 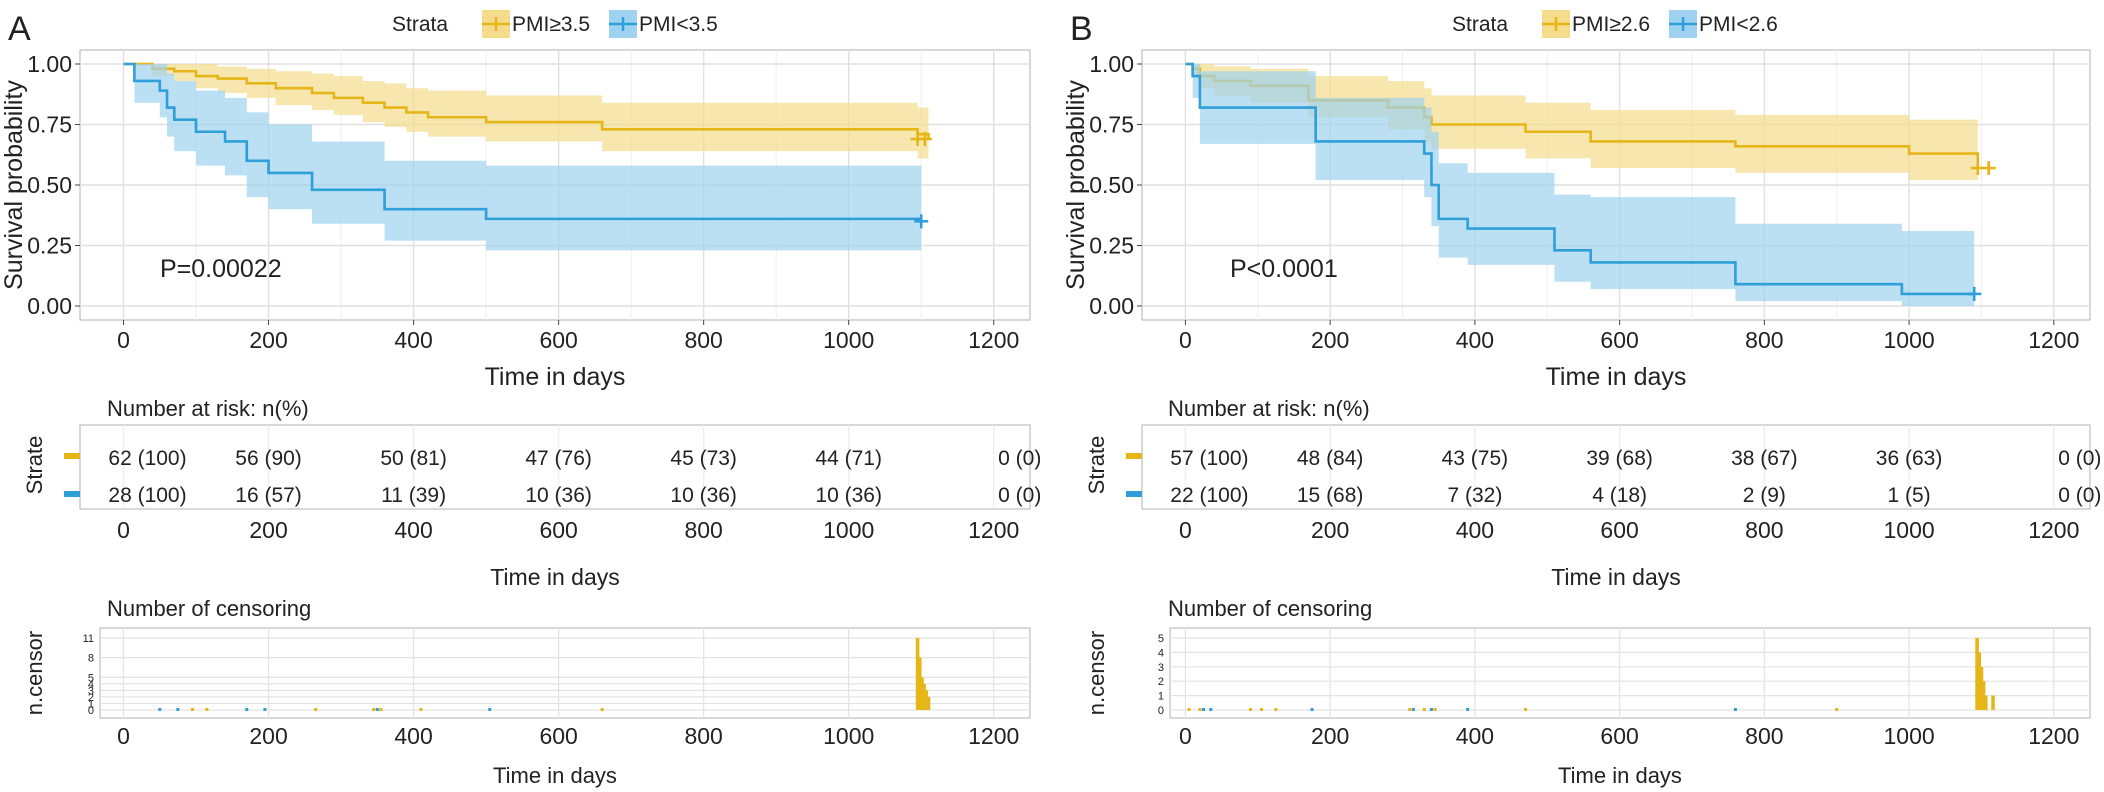 What do you see at coordinates (1909, 458) in the screenshot?
I see `risk-cell: 36 (63)` at bounding box center [1909, 458].